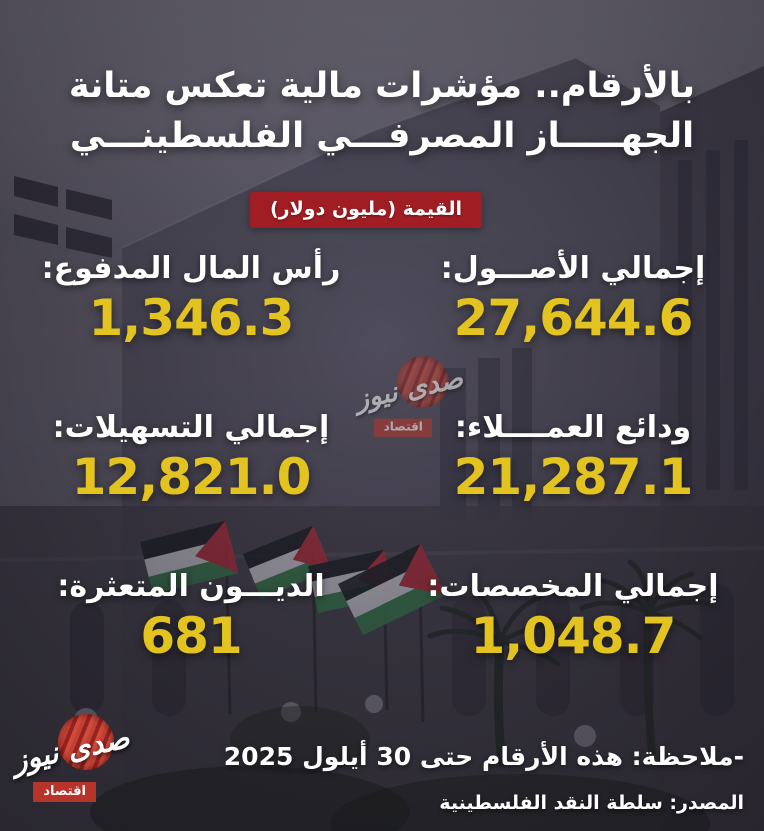 The height and width of the screenshot is (831, 764). What do you see at coordinates (573, 586) in the screenshot?
I see `stat-label: إجمالي المخصصات:` at bounding box center [573, 586].